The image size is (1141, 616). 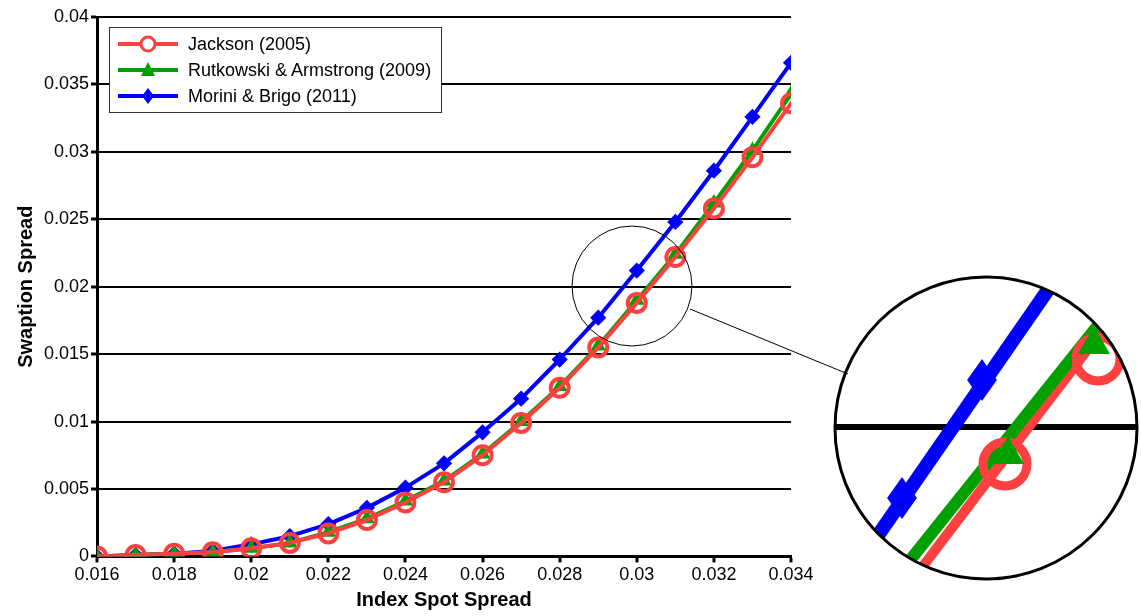 I want to click on y-tick-label: 0.02, so click(x=72, y=285).